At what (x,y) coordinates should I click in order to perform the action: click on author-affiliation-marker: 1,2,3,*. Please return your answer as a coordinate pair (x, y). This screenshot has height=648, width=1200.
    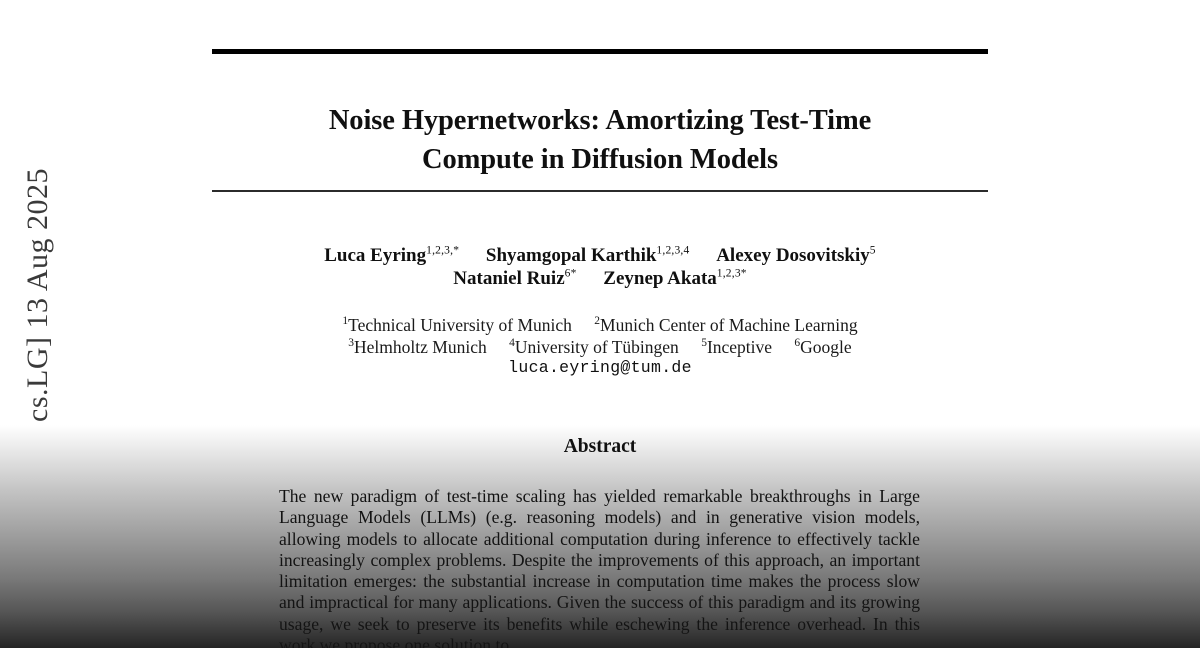
    Looking at the image, I should click on (443, 250).